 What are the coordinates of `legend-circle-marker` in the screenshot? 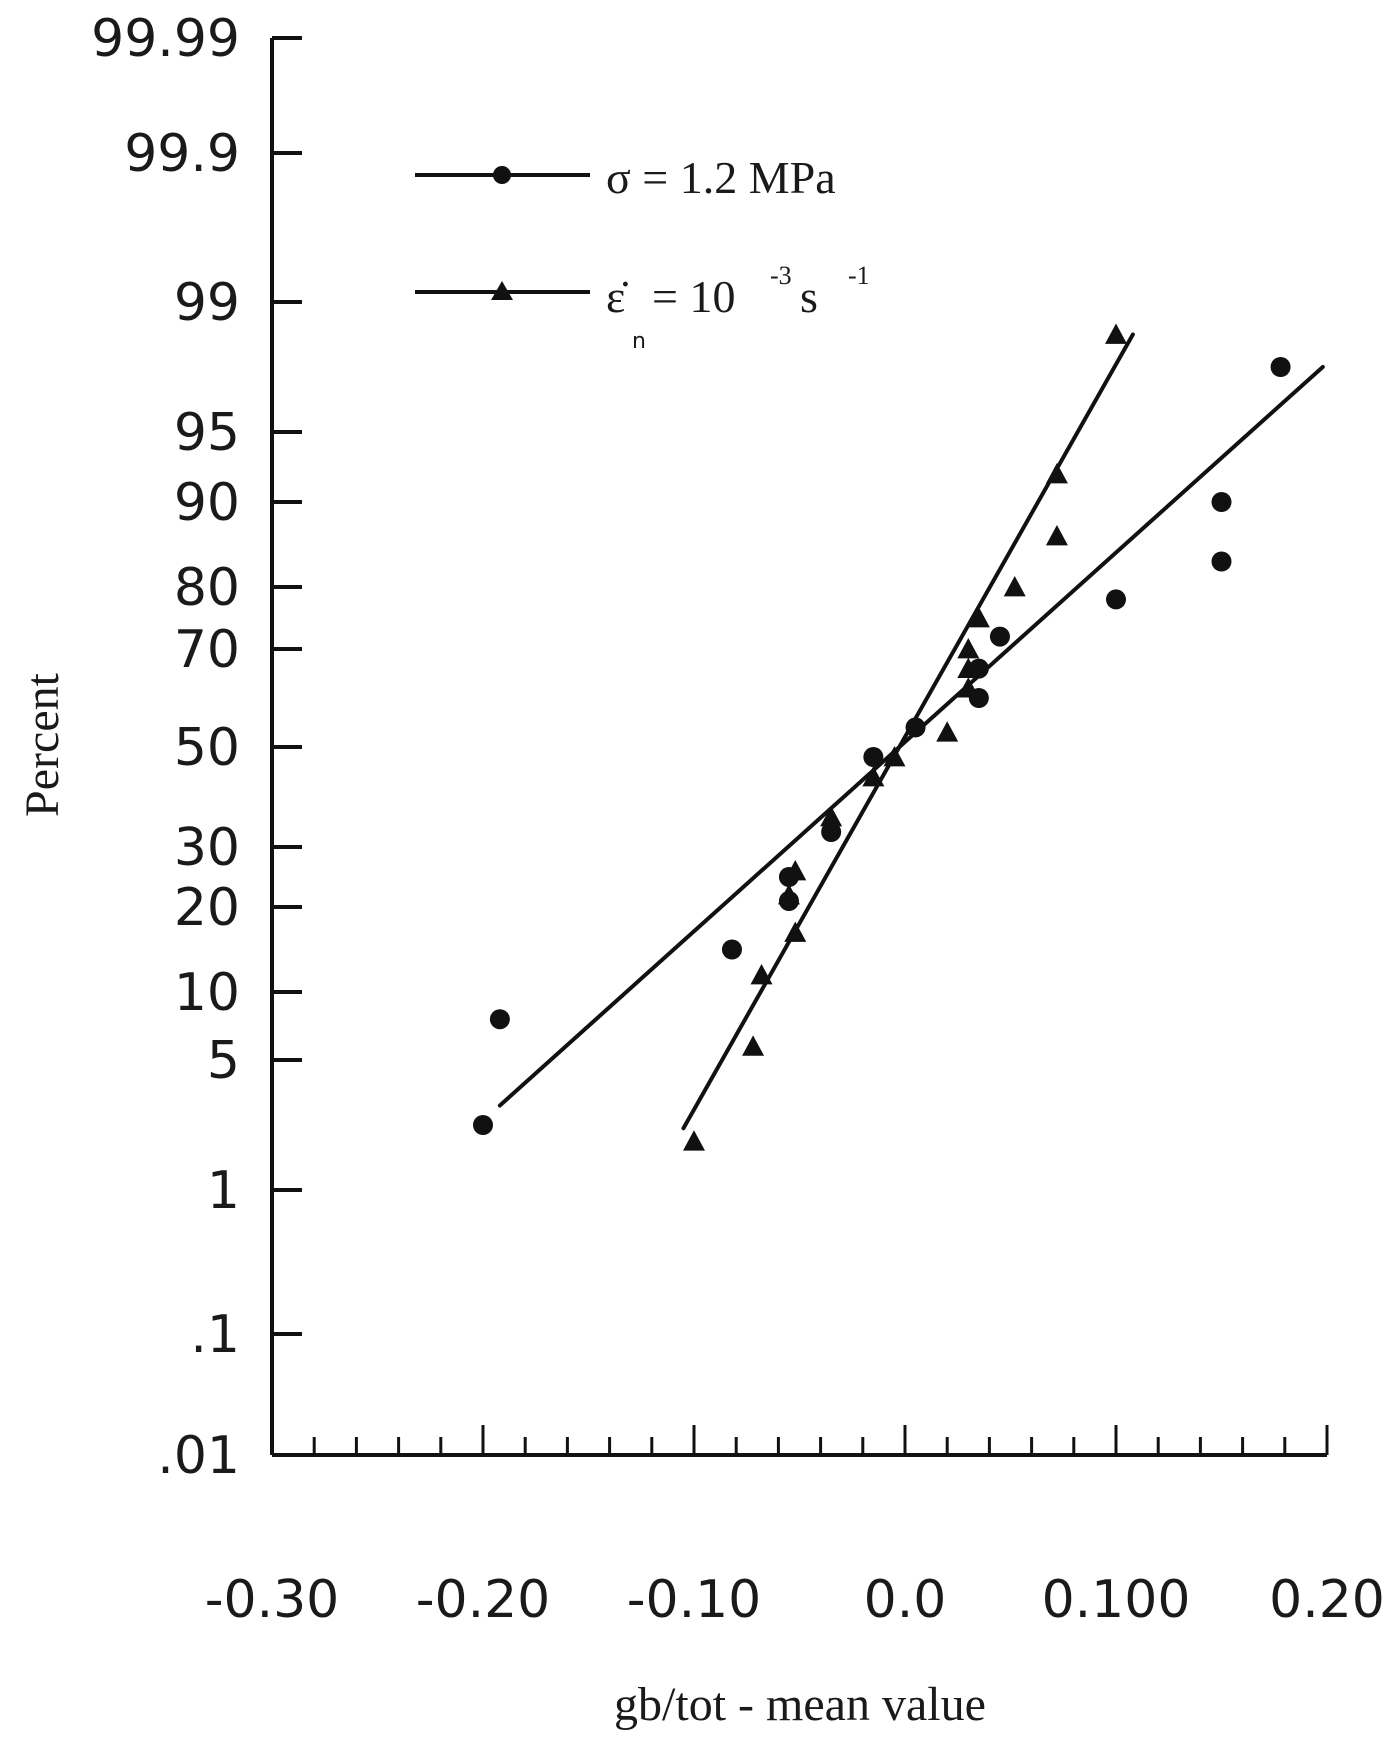 It's located at (502, 175).